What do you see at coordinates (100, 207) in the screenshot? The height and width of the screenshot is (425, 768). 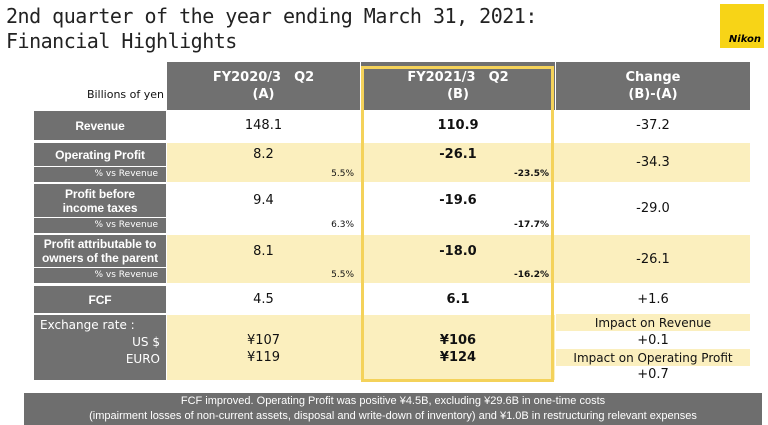 I see `pbt-label-2: income taxes` at bounding box center [100, 207].